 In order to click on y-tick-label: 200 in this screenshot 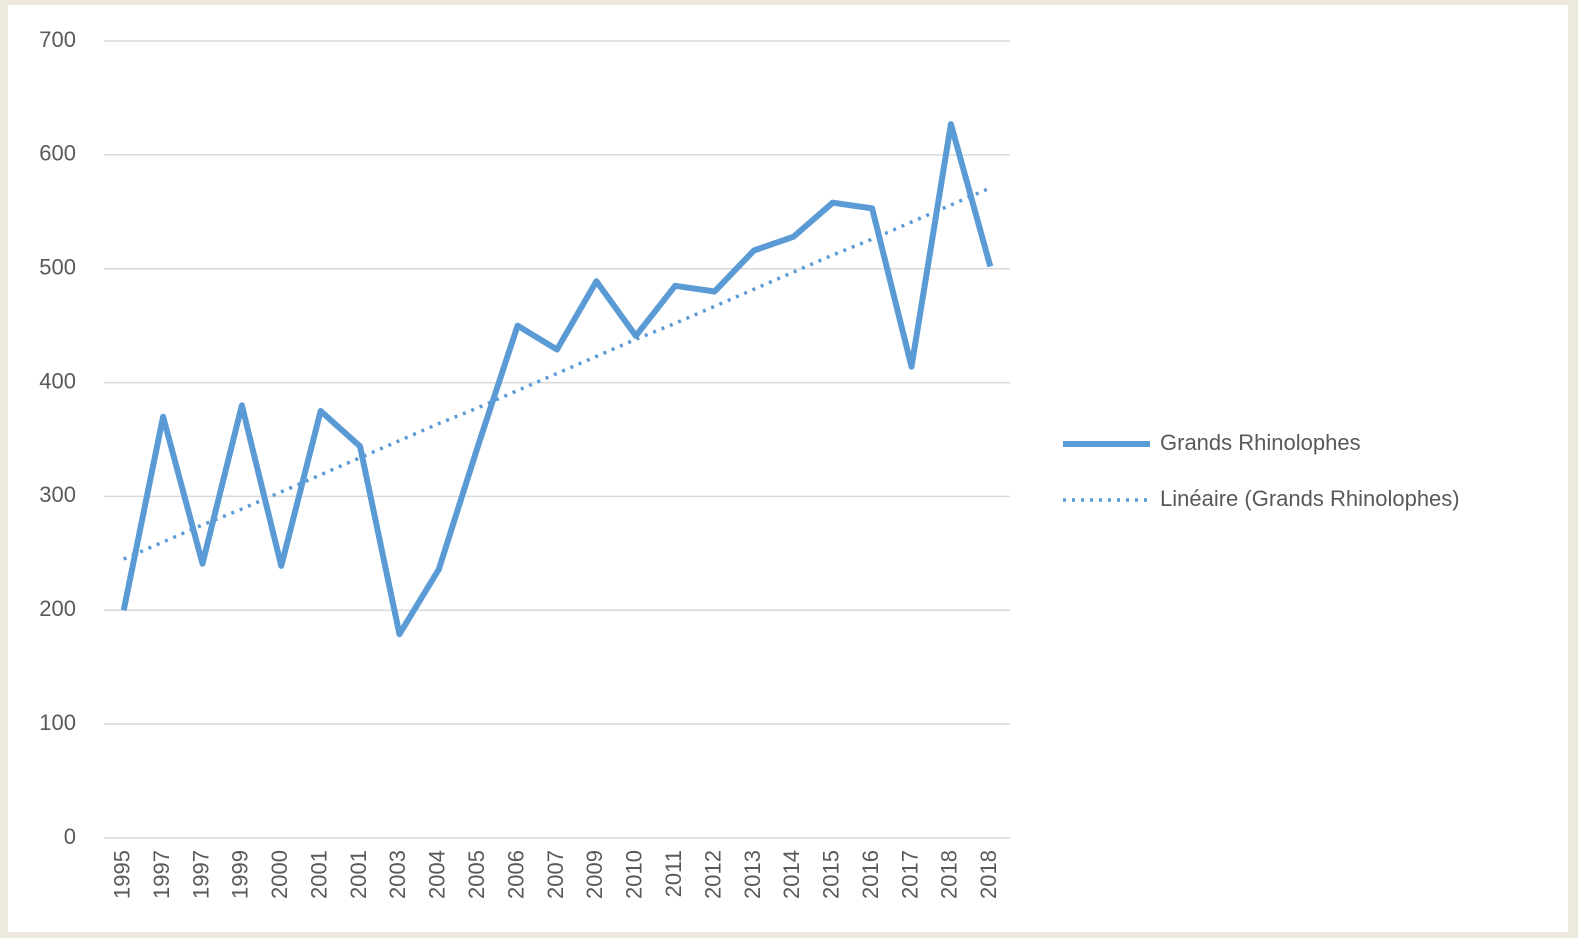, I will do `click(57, 608)`.